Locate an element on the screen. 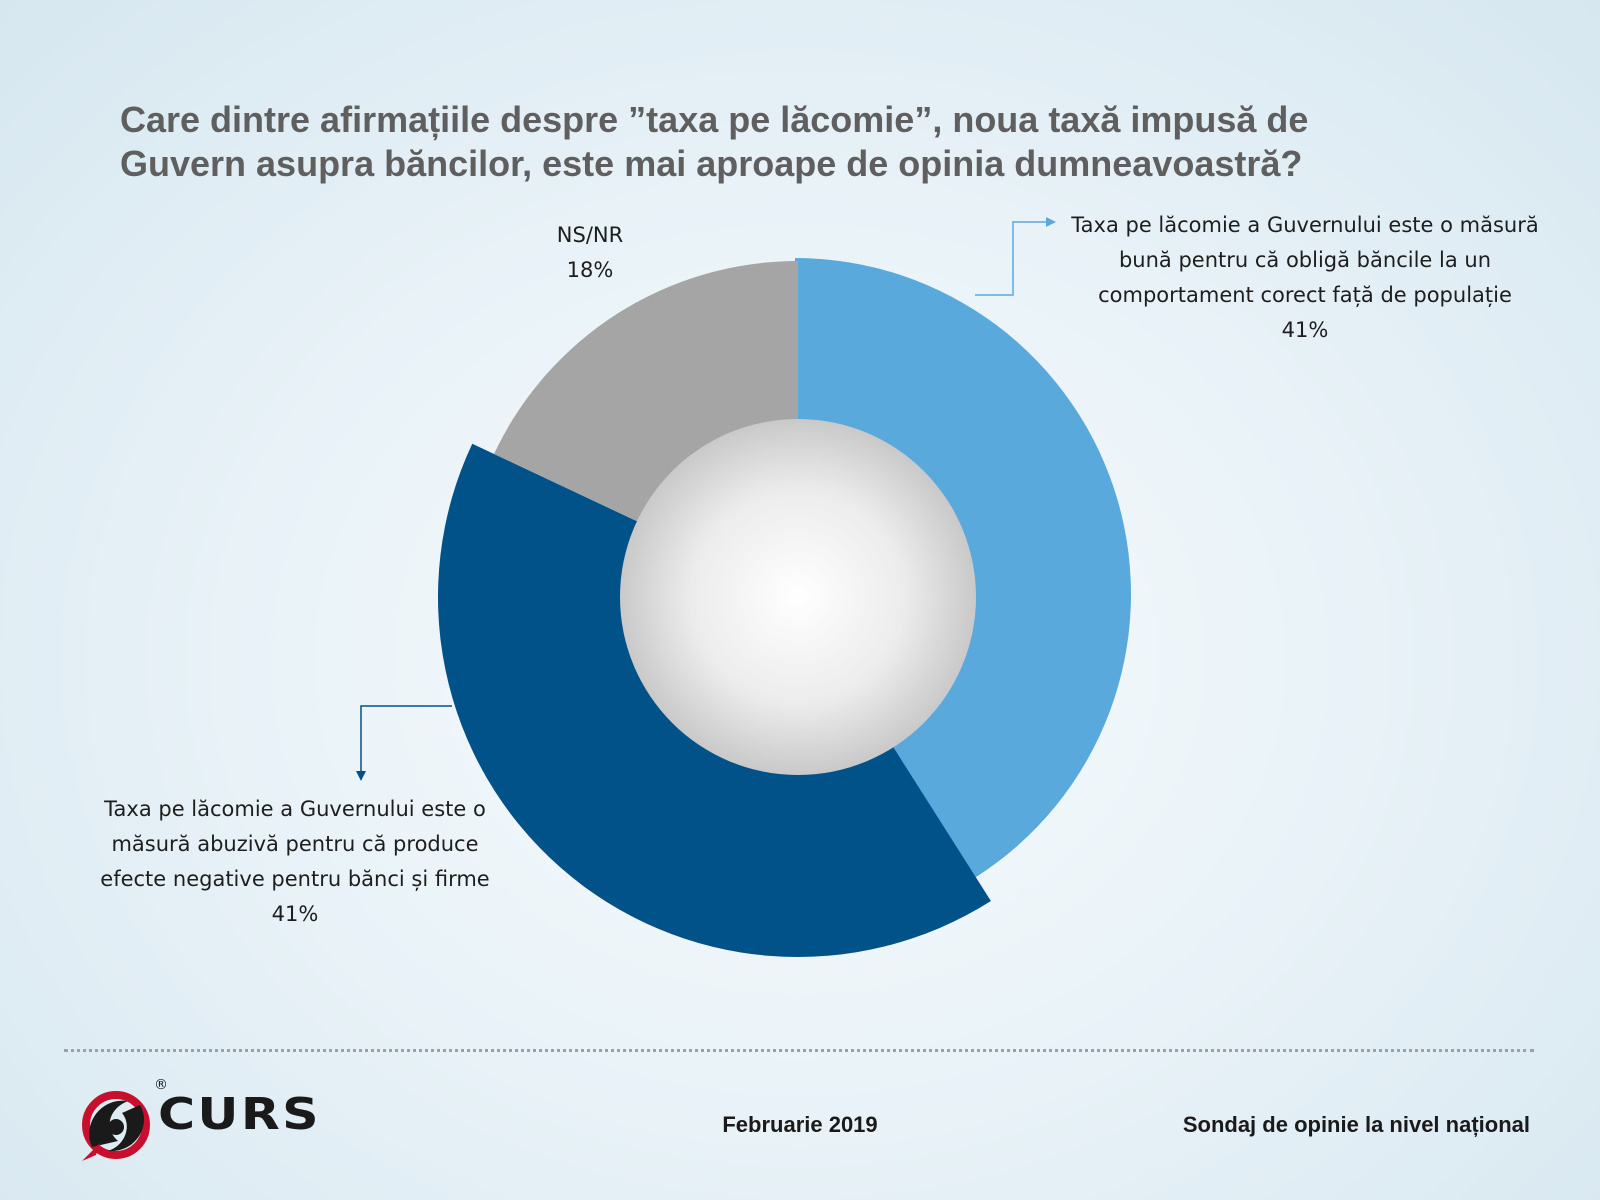 The width and height of the screenshot is (1600, 1200). callout-line-good is located at coordinates (1011, 258).